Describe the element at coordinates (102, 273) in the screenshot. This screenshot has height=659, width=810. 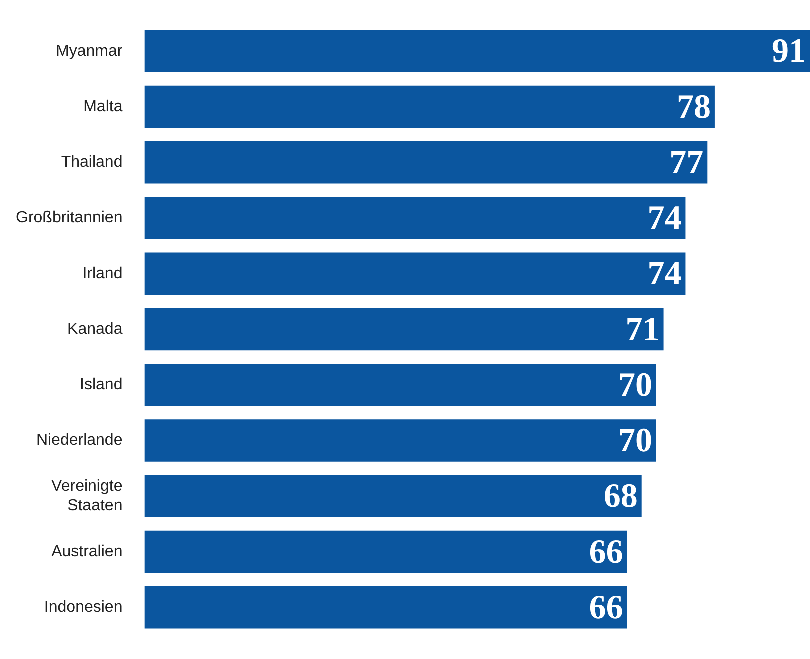
I see `y-tick-label: Irland` at that location.